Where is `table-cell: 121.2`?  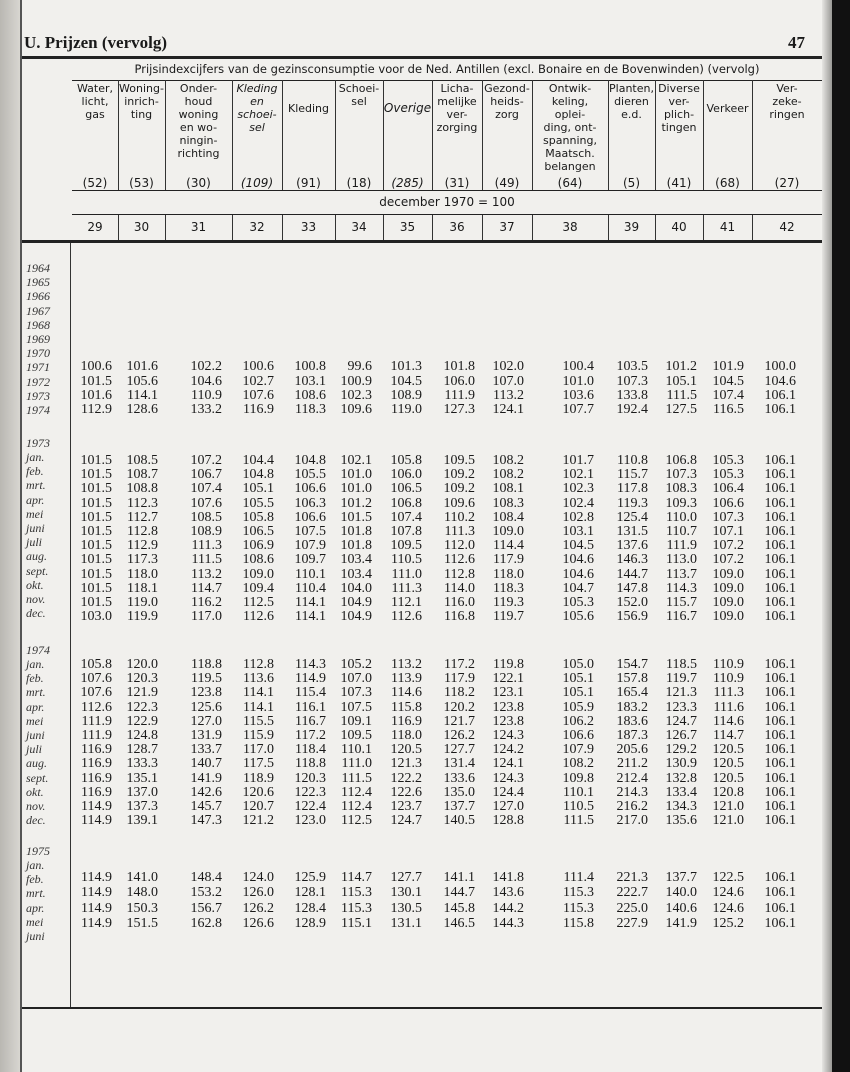 table-cell: 121.2 is located at coordinates (258, 821).